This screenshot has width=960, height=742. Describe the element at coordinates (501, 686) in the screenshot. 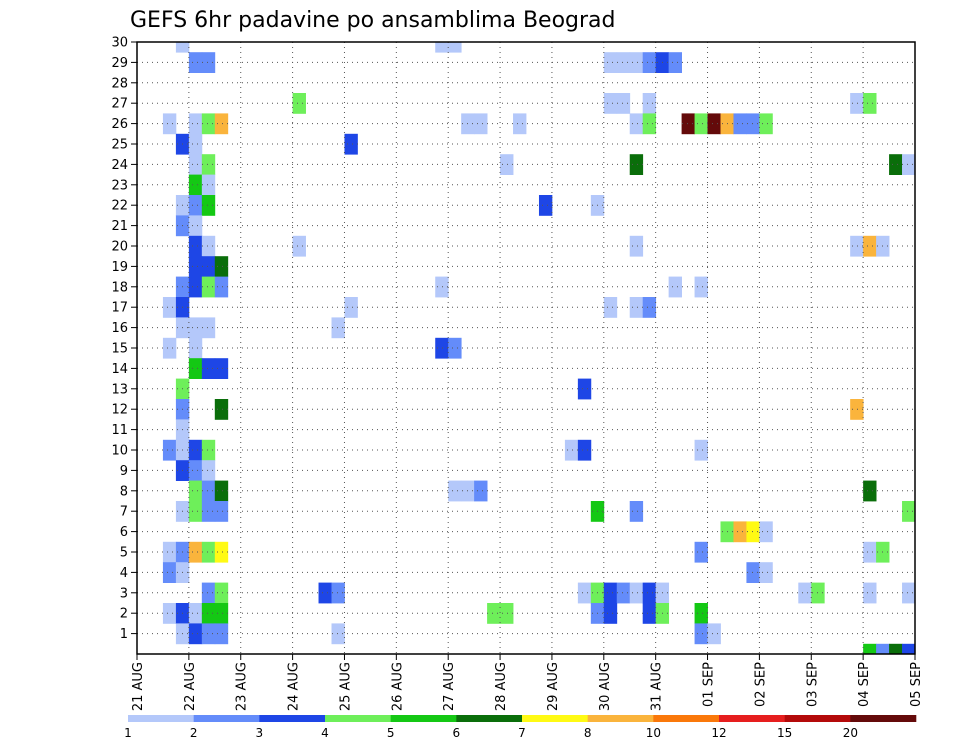

I see `x-tick-label: 28 AUG` at that location.